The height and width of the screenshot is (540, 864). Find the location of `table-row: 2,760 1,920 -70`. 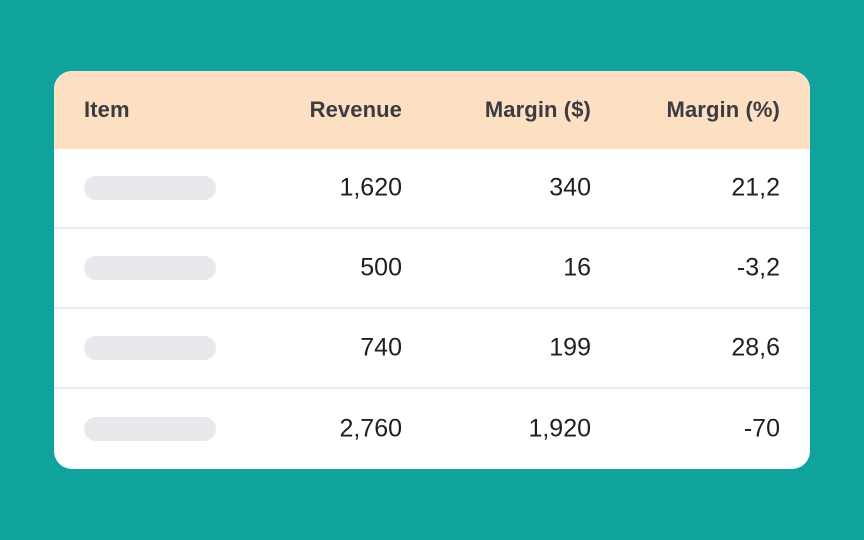

table-row: 2,760 1,920 -70 is located at coordinates (432, 428).